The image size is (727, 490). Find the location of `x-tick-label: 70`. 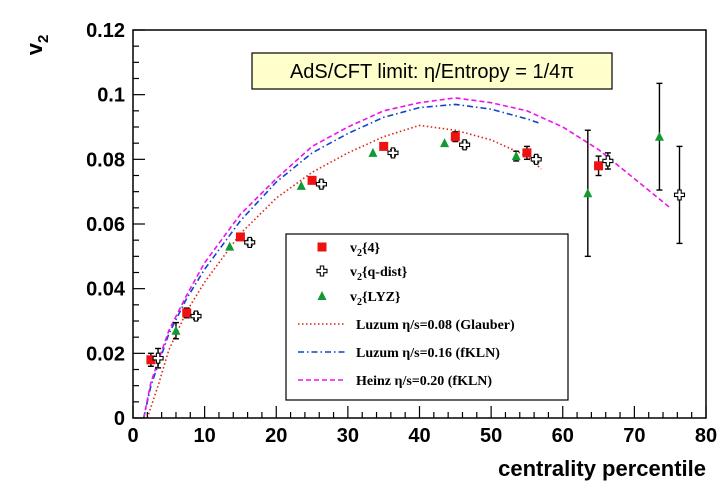

x-tick-label: 70 is located at coordinates (634, 436).